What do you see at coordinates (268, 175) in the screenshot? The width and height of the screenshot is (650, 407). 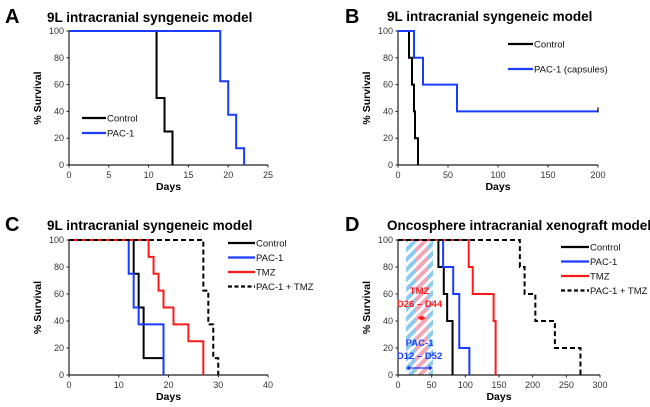 I see `x-tick-label: 25` at bounding box center [268, 175].